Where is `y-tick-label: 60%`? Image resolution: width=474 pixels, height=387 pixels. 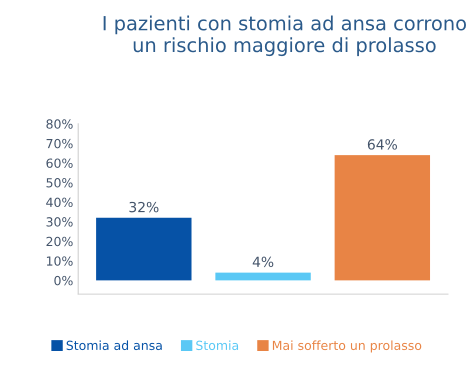 y-tick-label: 60% is located at coordinates (59, 163).